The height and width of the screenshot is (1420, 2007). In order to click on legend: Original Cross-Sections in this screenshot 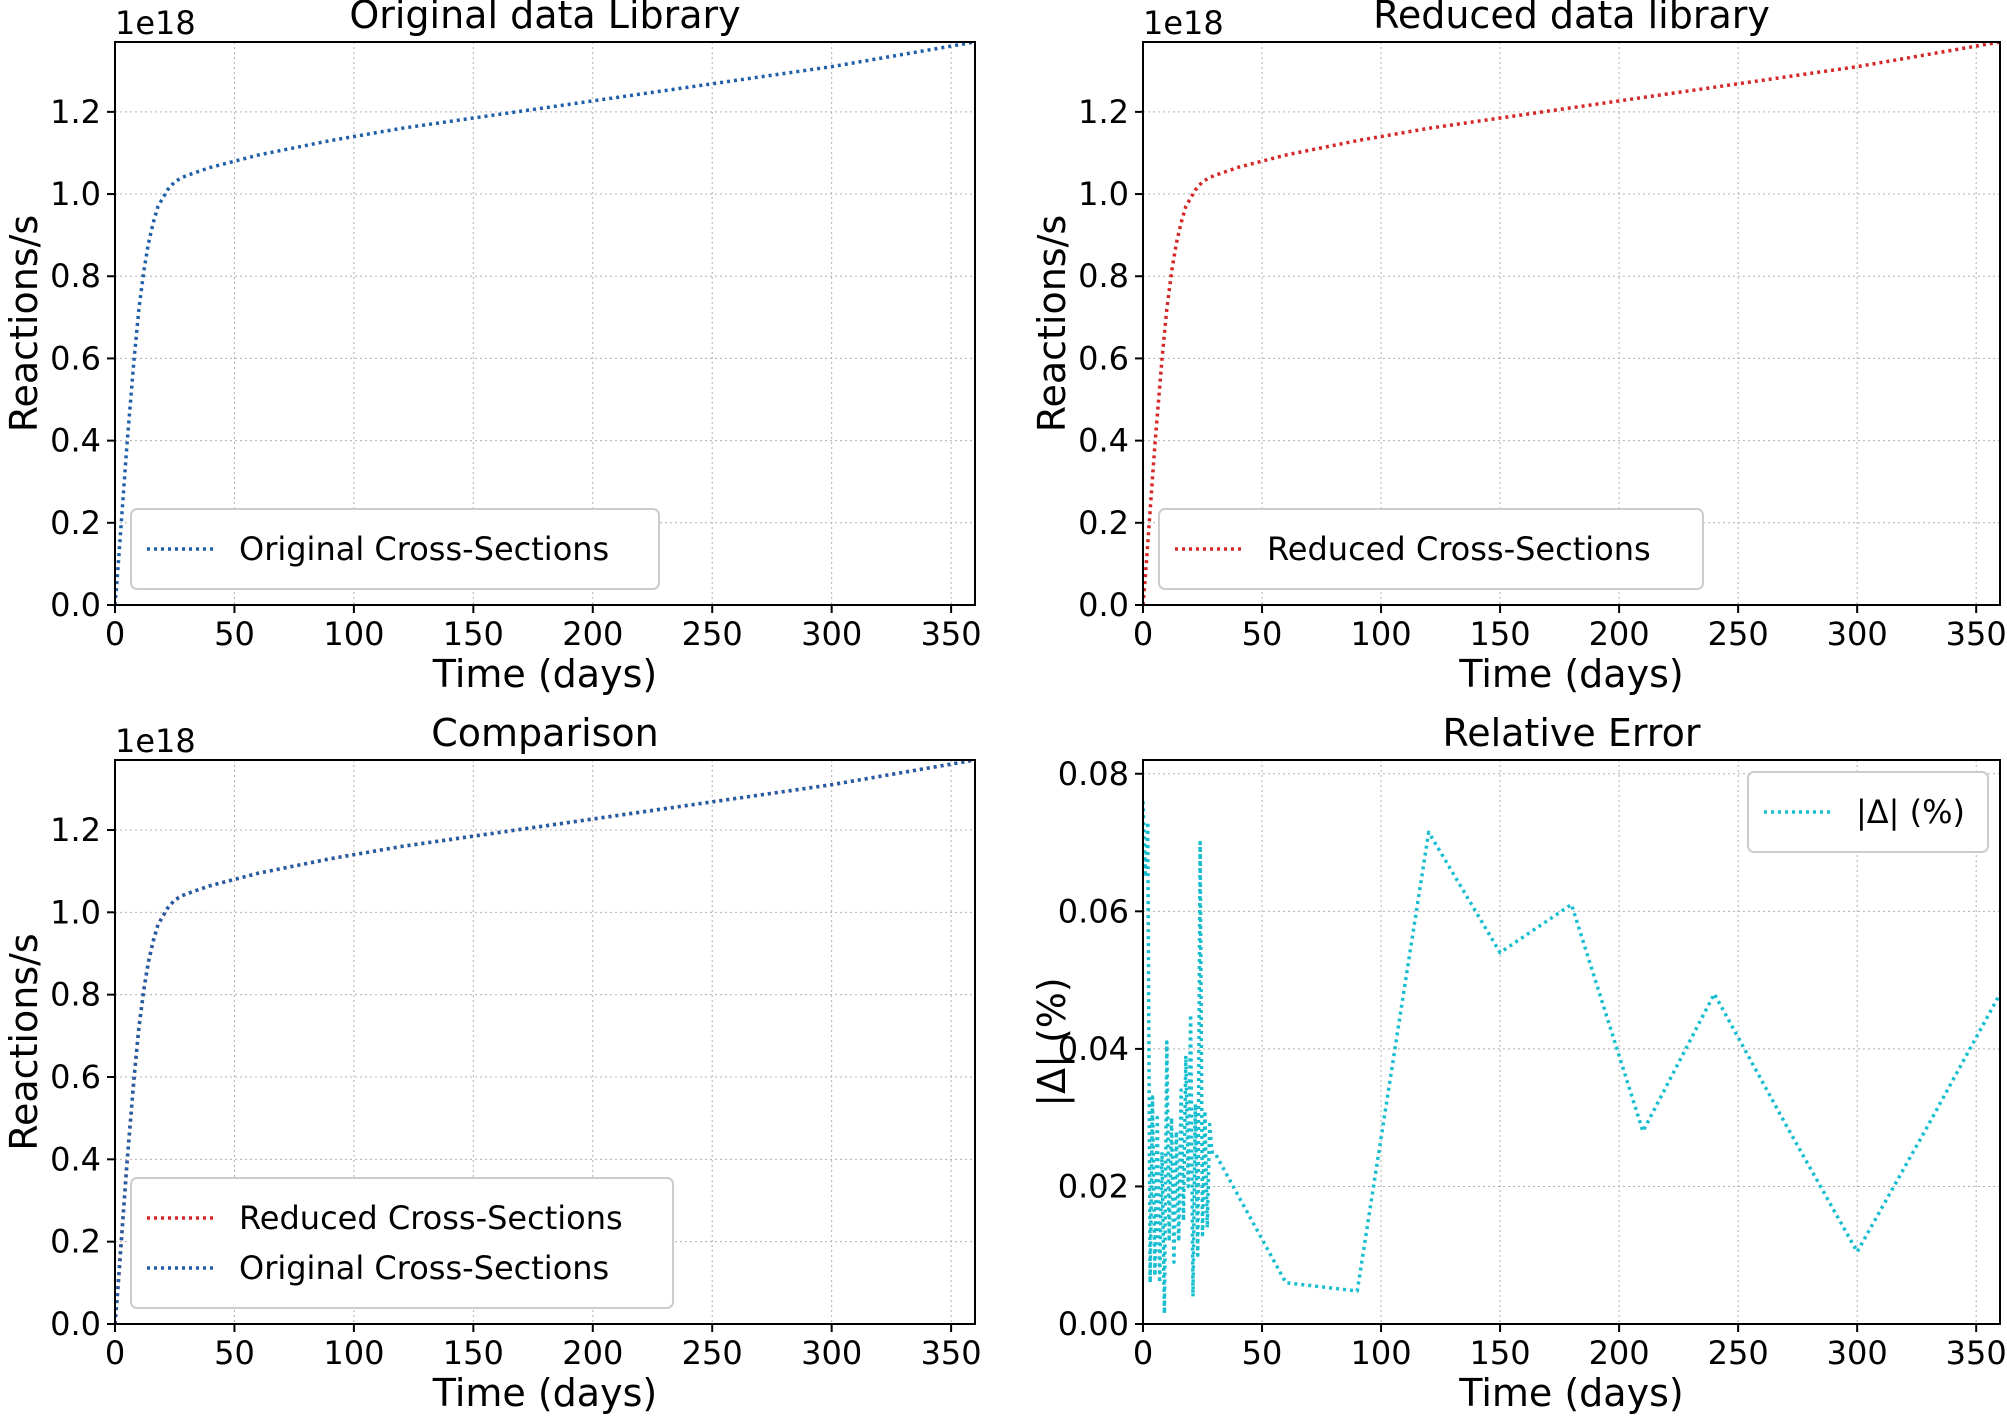, I will do `click(395, 549)`.